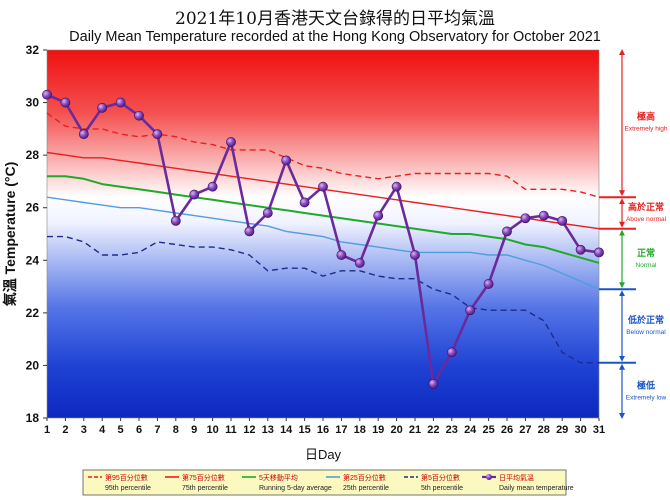 This screenshot has width=670, height=500. What do you see at coordinates (646, 397) in the screenshot?
I see `category-label-en: Extremely low` at bounding box center [646, 397].